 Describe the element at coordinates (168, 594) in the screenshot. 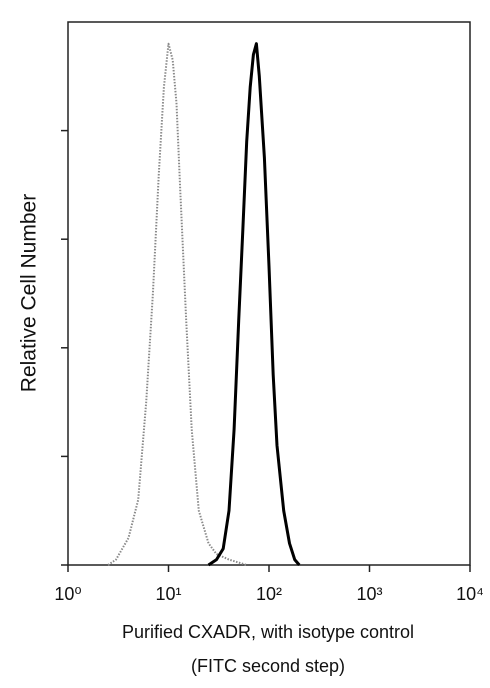

I see `x-tick-label: 10¹` at that location.